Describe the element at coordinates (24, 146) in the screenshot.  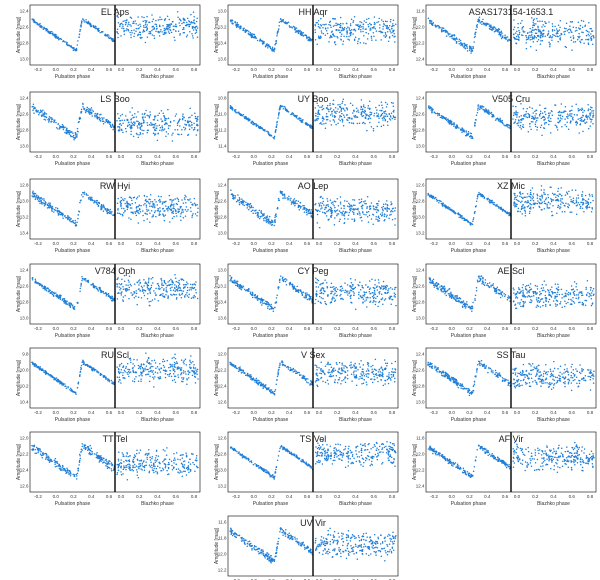
I see `y-tick-label: 13.0` at that location.